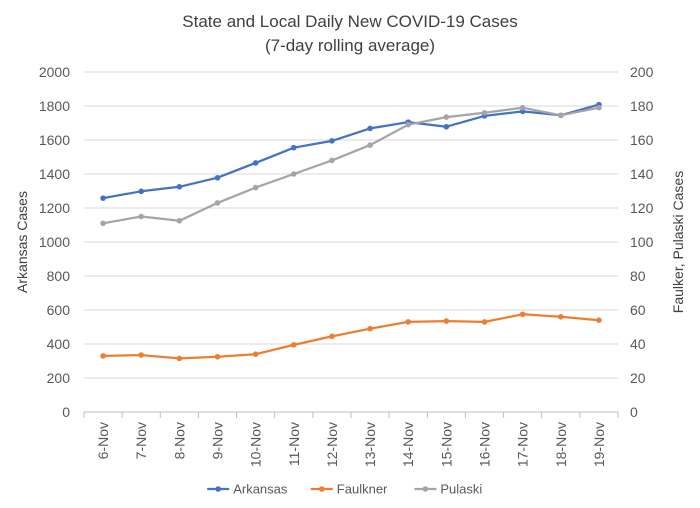  What do you see at coordinates (561, 444) in the screenshot?
I see `x-tick-label: 18-Nov` at bounding box center [561, 444].